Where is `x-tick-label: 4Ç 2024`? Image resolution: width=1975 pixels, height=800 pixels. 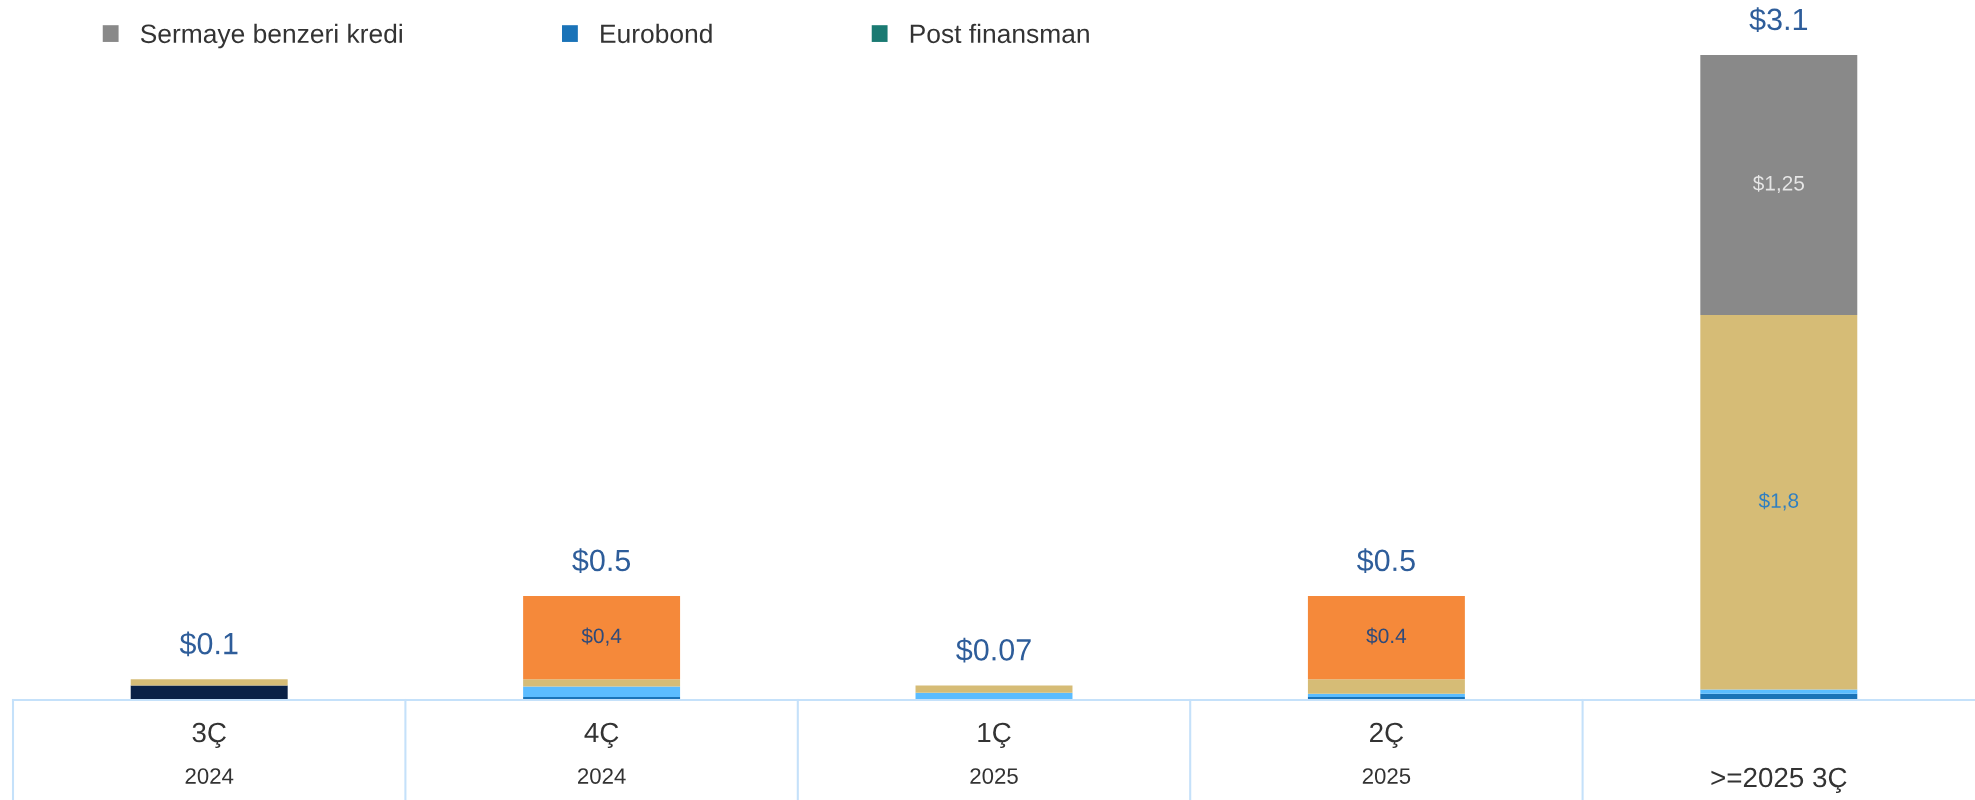 x-tick-label: 4Ç 2024 is located at coordinates (602, 753).